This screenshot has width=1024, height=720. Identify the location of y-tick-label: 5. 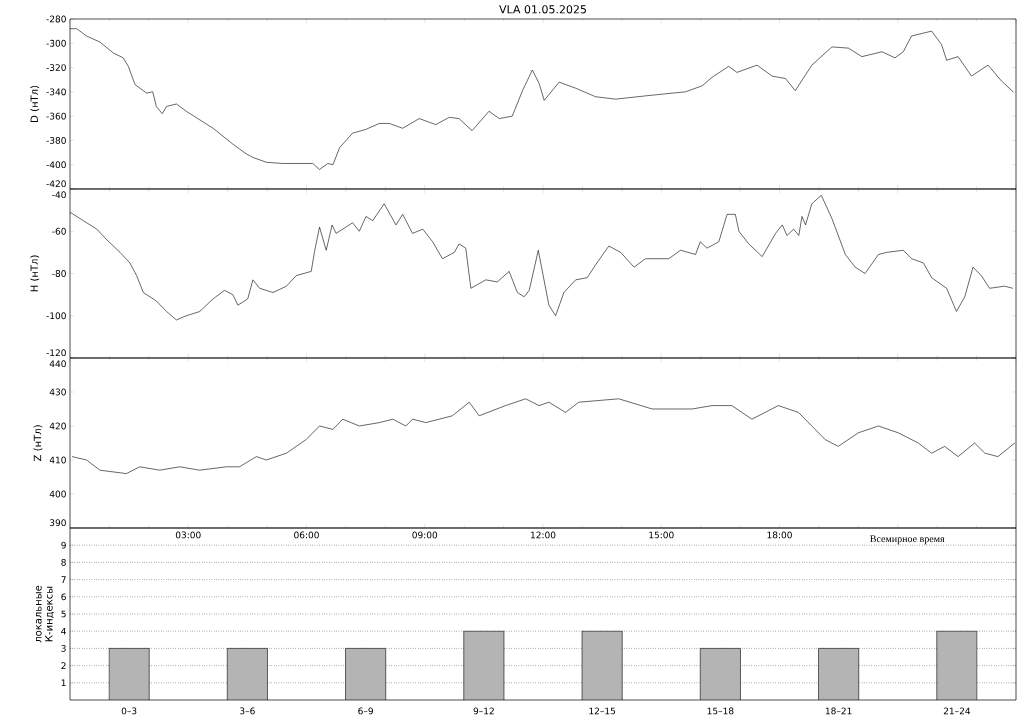
(63, 614).